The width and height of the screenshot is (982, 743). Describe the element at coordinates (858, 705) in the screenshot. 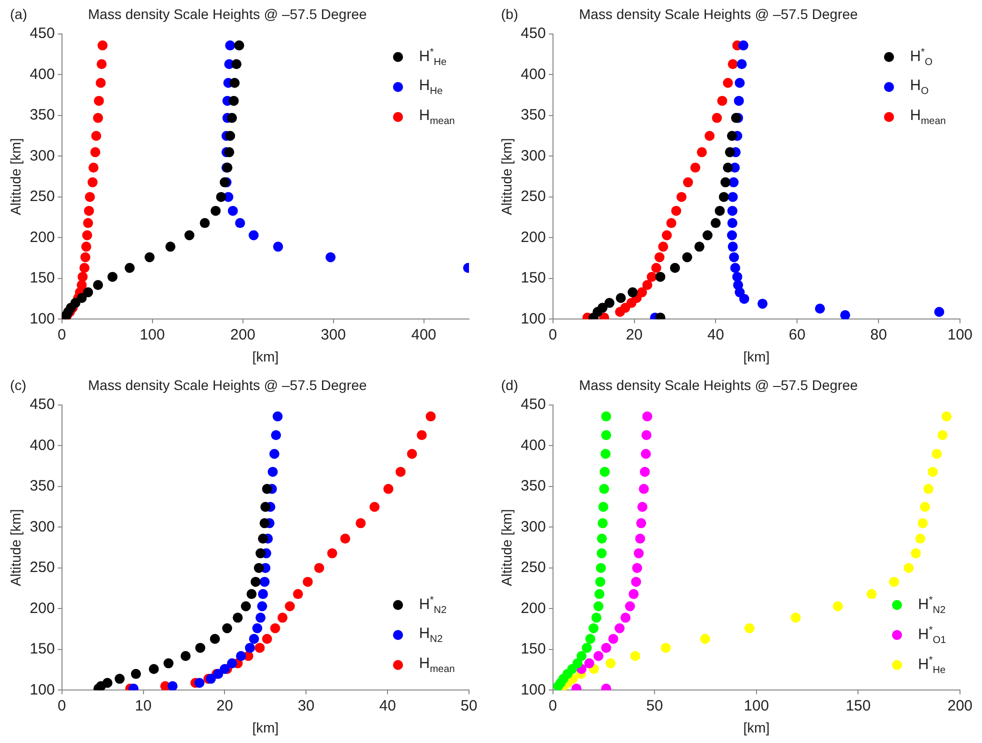

I see `x-tick-label: 150` at that location.